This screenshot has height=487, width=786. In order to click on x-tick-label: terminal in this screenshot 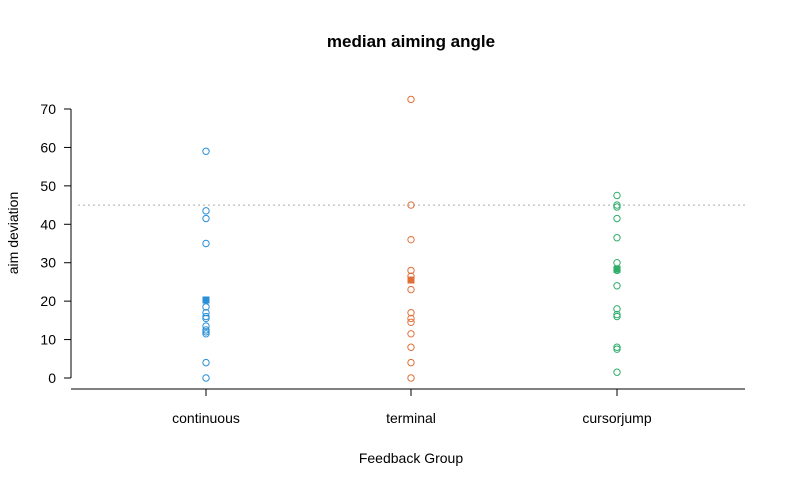, I will do `click(411, 418)`.